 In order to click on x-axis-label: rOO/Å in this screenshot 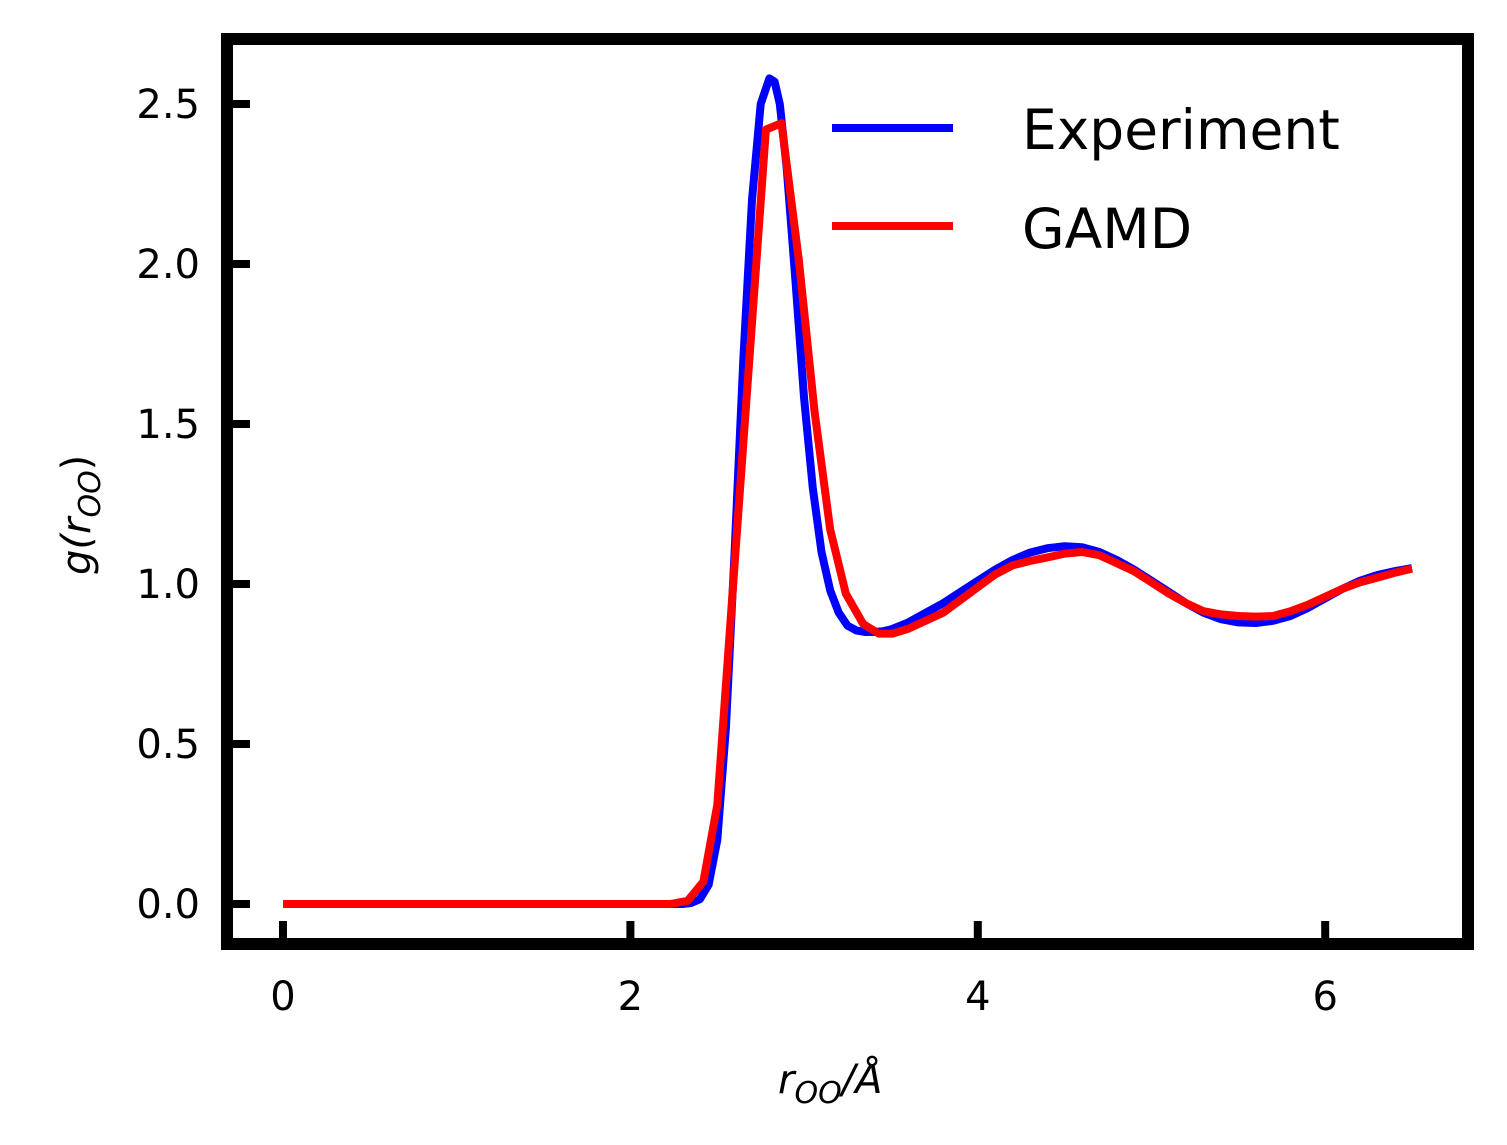, I will do `click(830, 1083)`.